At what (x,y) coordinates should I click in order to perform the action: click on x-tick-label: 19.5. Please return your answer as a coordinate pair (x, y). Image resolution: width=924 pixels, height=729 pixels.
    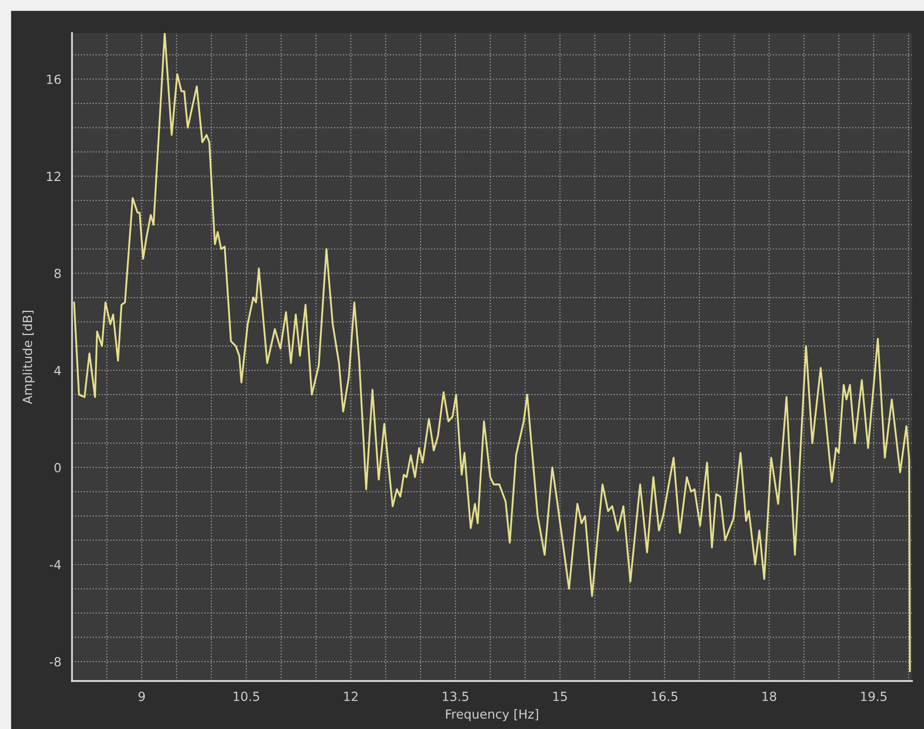
    Looking at the image, I should click on (873, 697).